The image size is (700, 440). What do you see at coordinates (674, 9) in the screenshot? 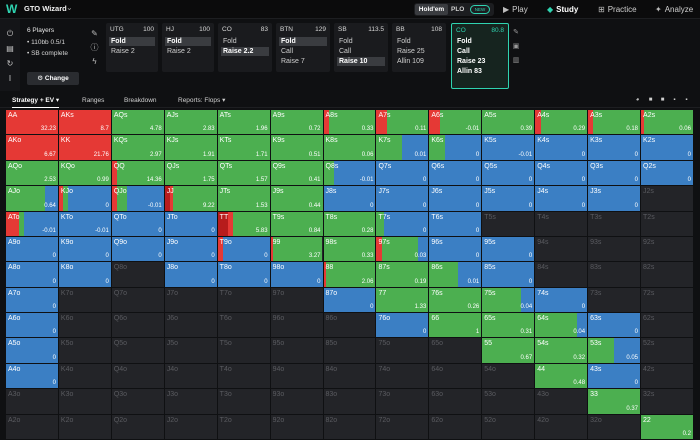
I see `nav-analyze: ✦ Analyze` at bounding box center [674, 9].